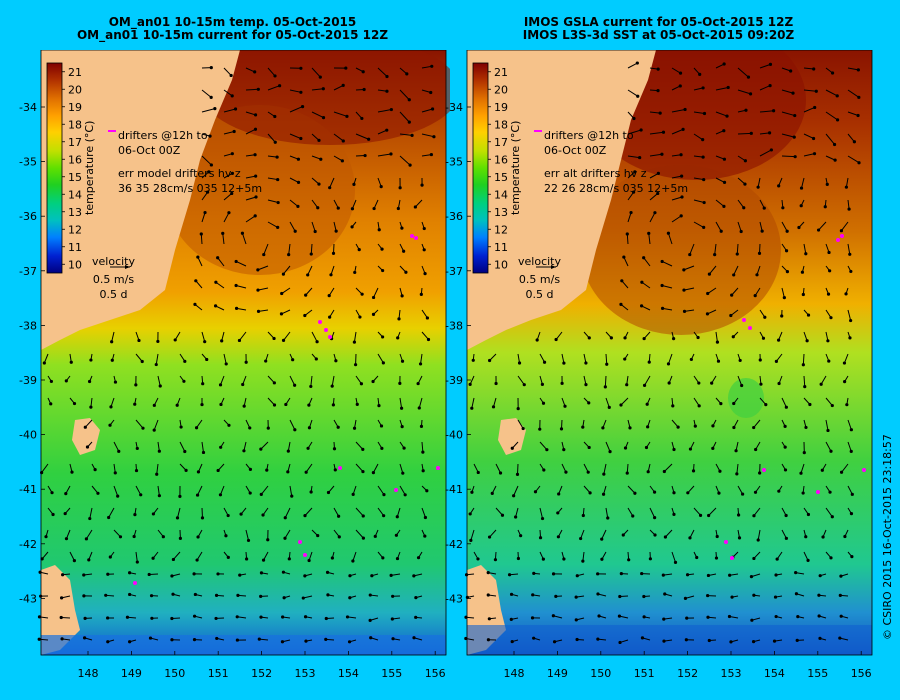 The width and height of the screenshot is (900, 700). What do you see at coordinates (454, 380) in the screenshot?
I see `lat-tick-label: -39` at bounding box center [454, 380].